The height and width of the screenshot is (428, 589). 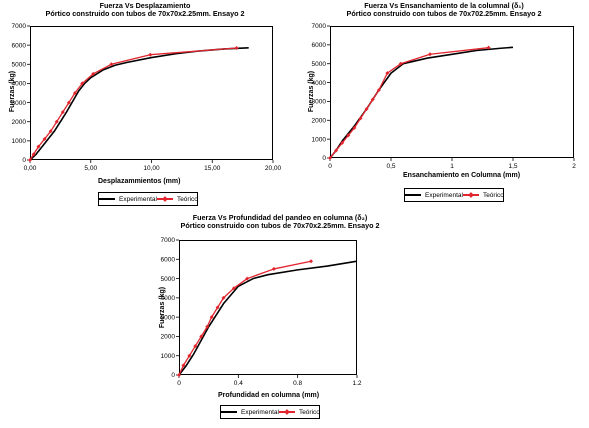 I want to click on legend-item-teorico: Teórico, so click(x=299, y=412).